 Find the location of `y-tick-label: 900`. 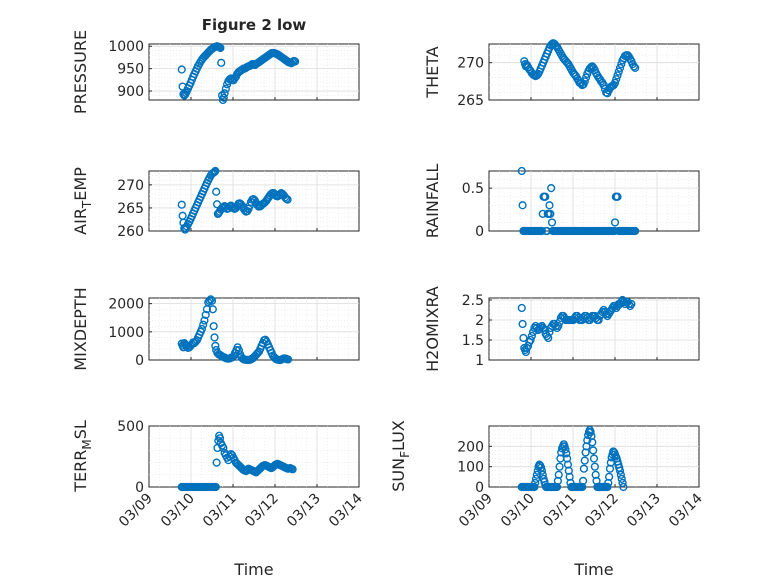

y-tick-label: 900 is located at coordinates (130, 92).